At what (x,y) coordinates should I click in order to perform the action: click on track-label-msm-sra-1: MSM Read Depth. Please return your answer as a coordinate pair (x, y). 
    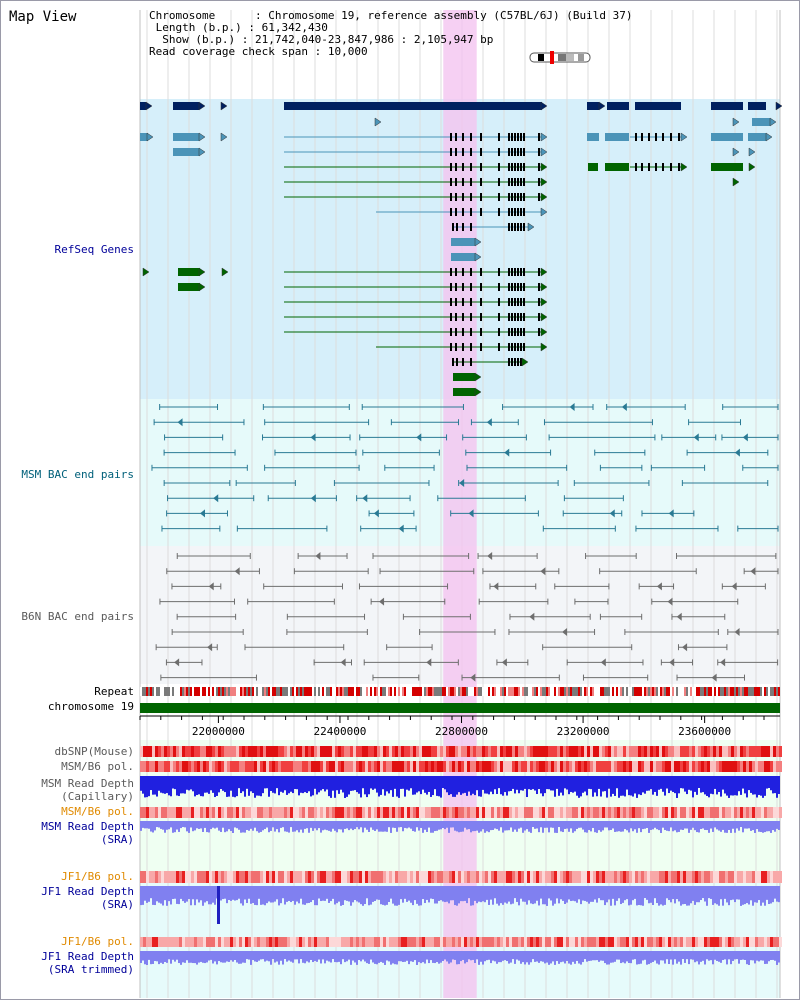
    Looking at the image, I should click on (87, 826).